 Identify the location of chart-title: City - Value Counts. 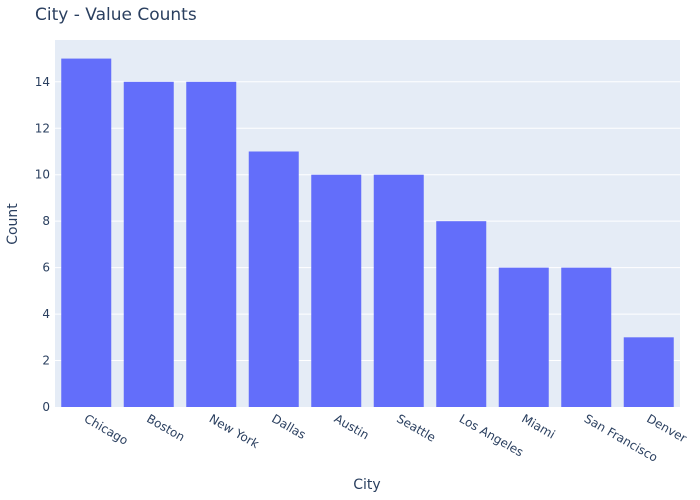
(116, 15).